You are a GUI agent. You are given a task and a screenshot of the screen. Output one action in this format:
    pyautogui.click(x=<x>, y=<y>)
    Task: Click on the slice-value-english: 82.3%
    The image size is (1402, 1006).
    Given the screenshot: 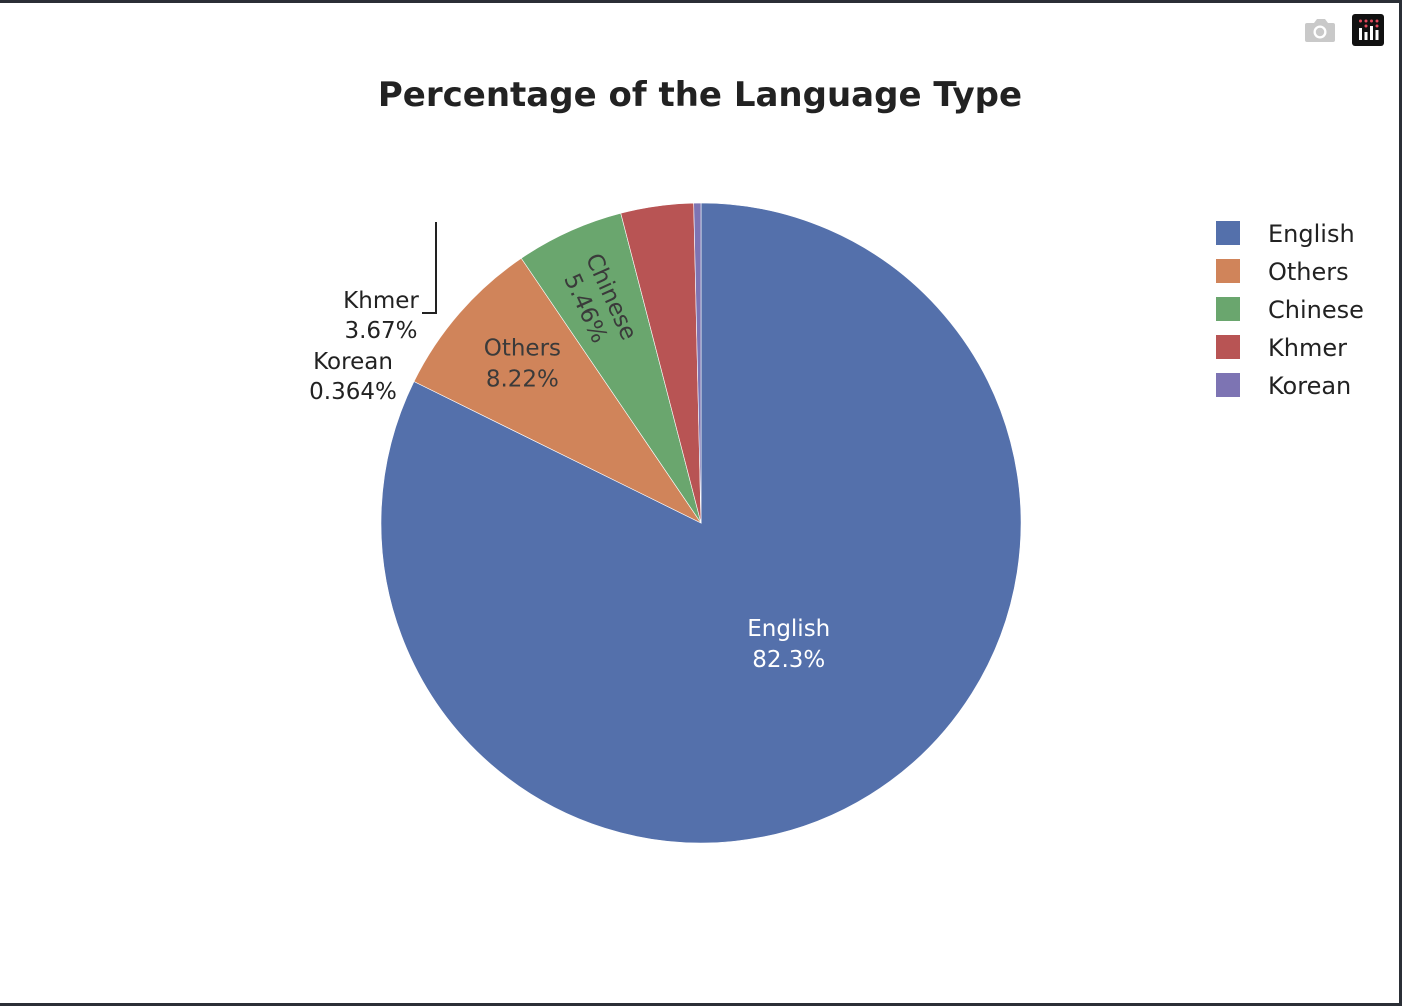 What is the action you would take?
    pyautogui.click(x=788, y=660)
    